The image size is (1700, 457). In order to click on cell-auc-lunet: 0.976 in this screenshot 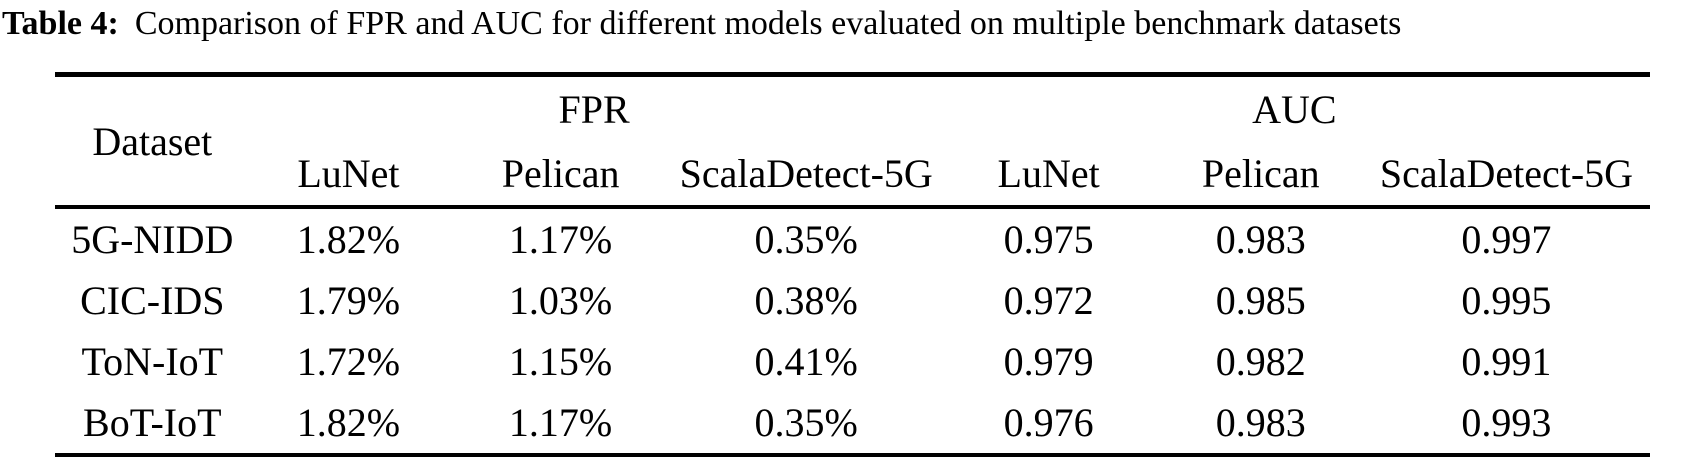, I will do `click(1048, 422)`.